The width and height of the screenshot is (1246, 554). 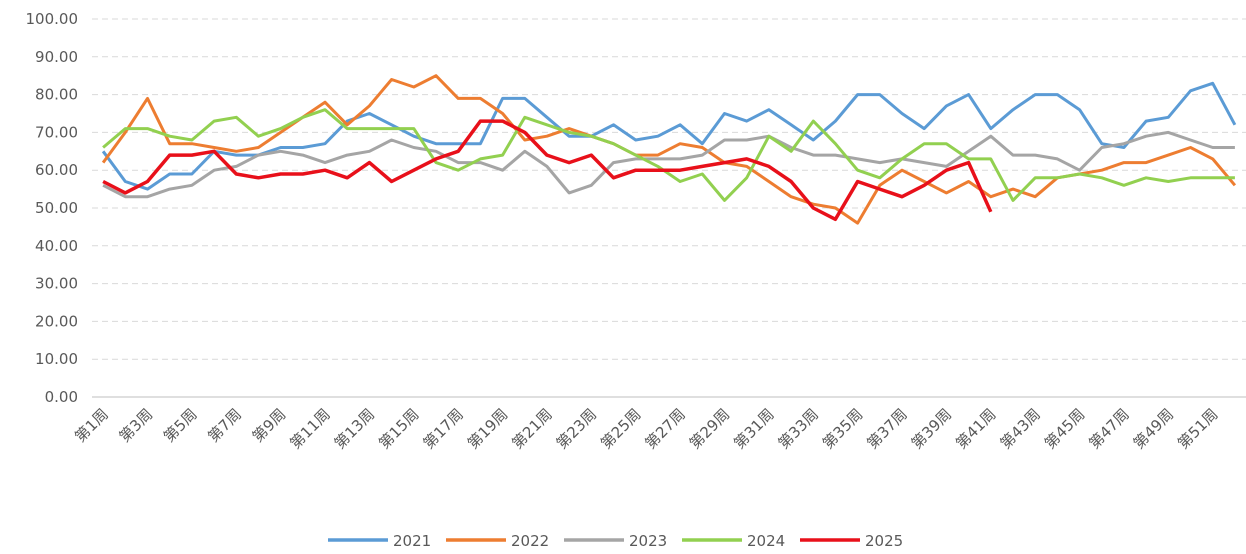 What do you see at coordinates (443, 428) in the screenshot?
I see `x-tick-label: 第17周` at bounding box center [443, 428].